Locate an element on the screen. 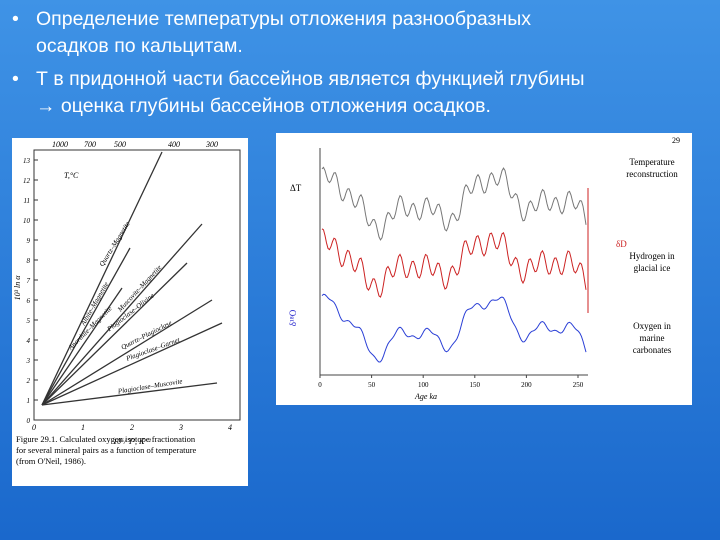  y-tick: 6 is located at coordinates (29, 301).